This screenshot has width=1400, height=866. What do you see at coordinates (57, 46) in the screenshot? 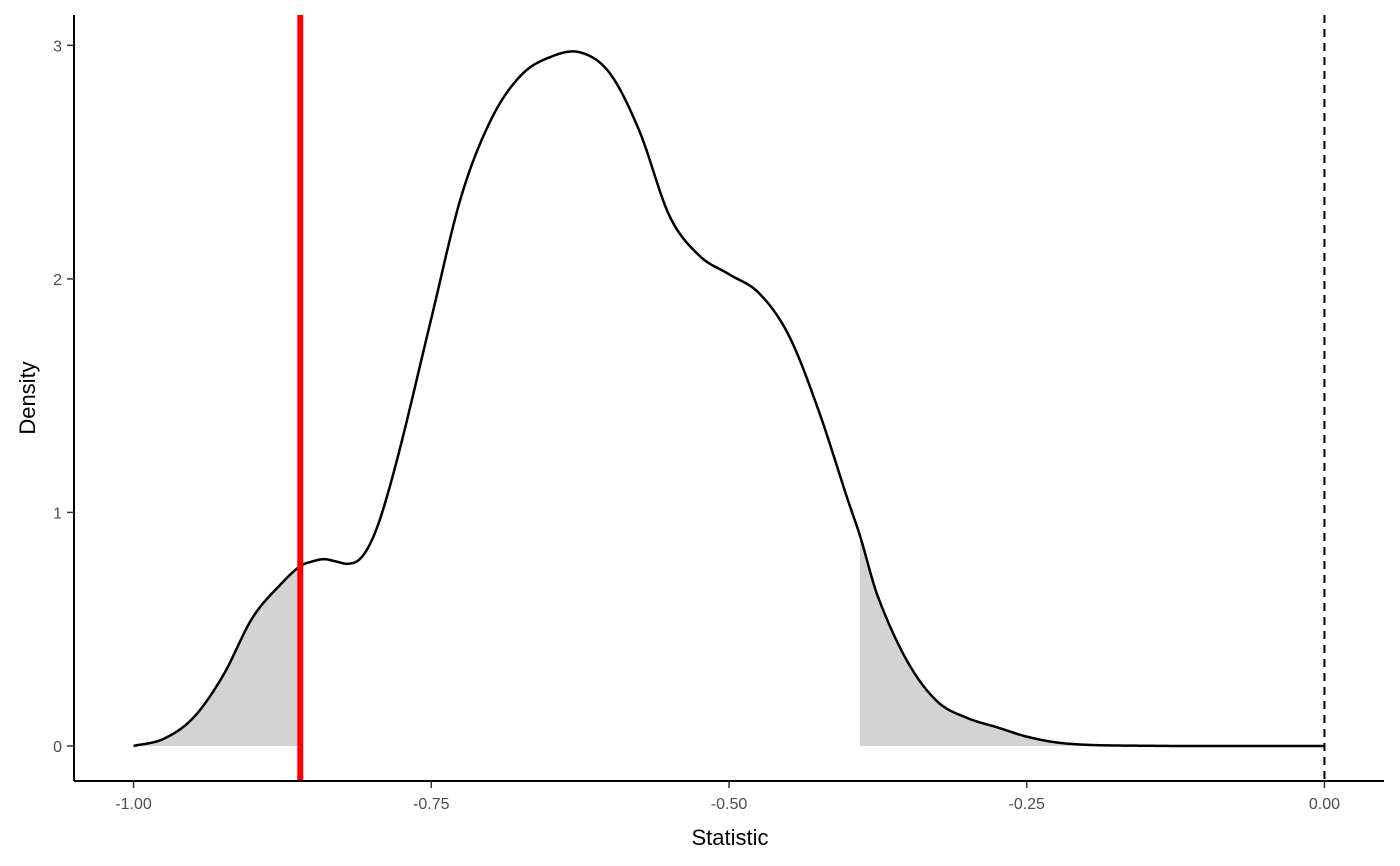
I see `y-tick-label: 3` at bounding box center [57, 46].